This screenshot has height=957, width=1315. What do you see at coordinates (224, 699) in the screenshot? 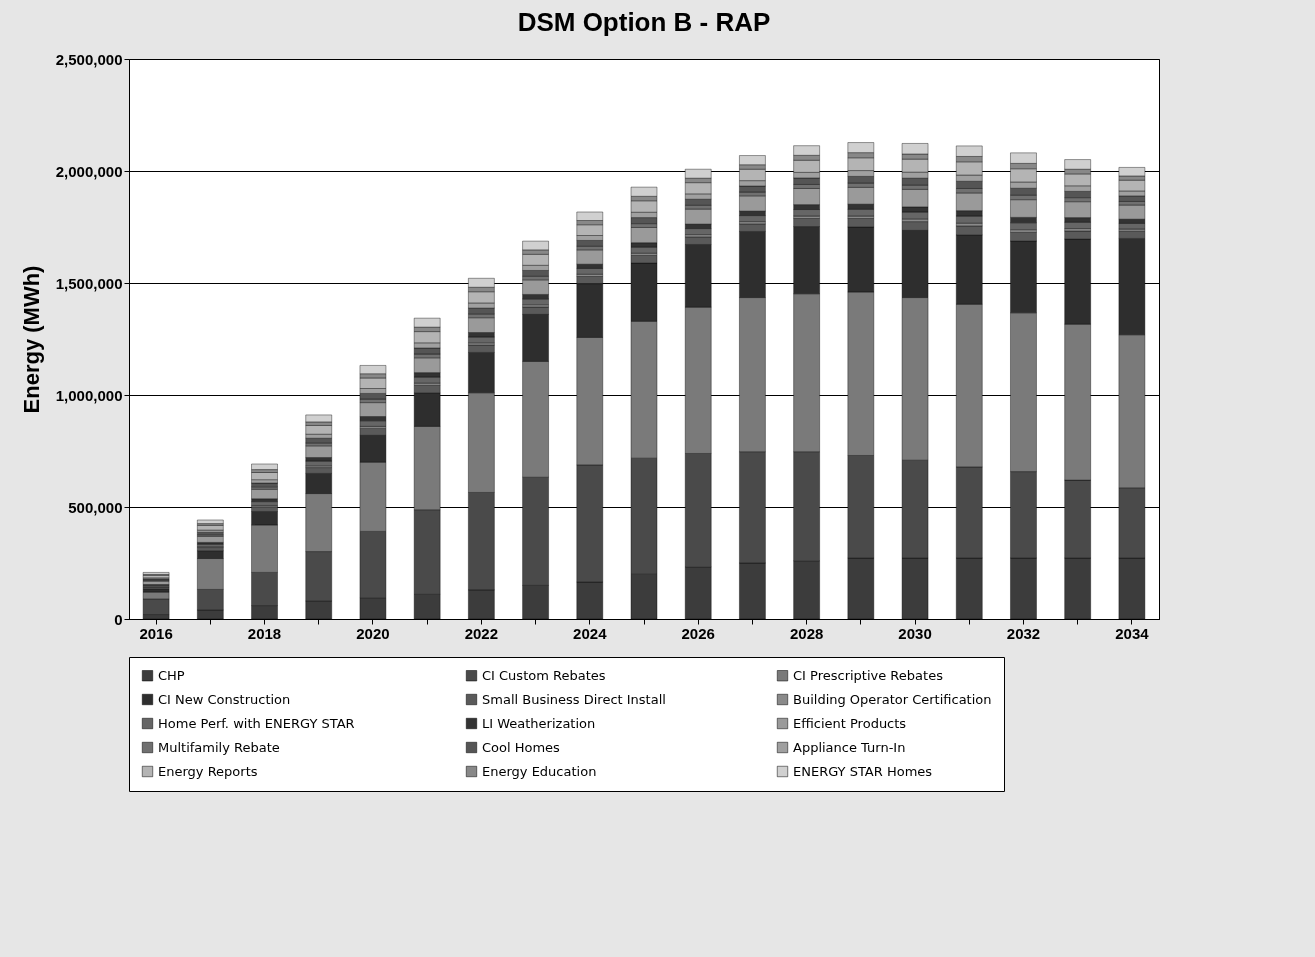
I see `legend-label: CI New Construction` at bounding box center [224, 699].